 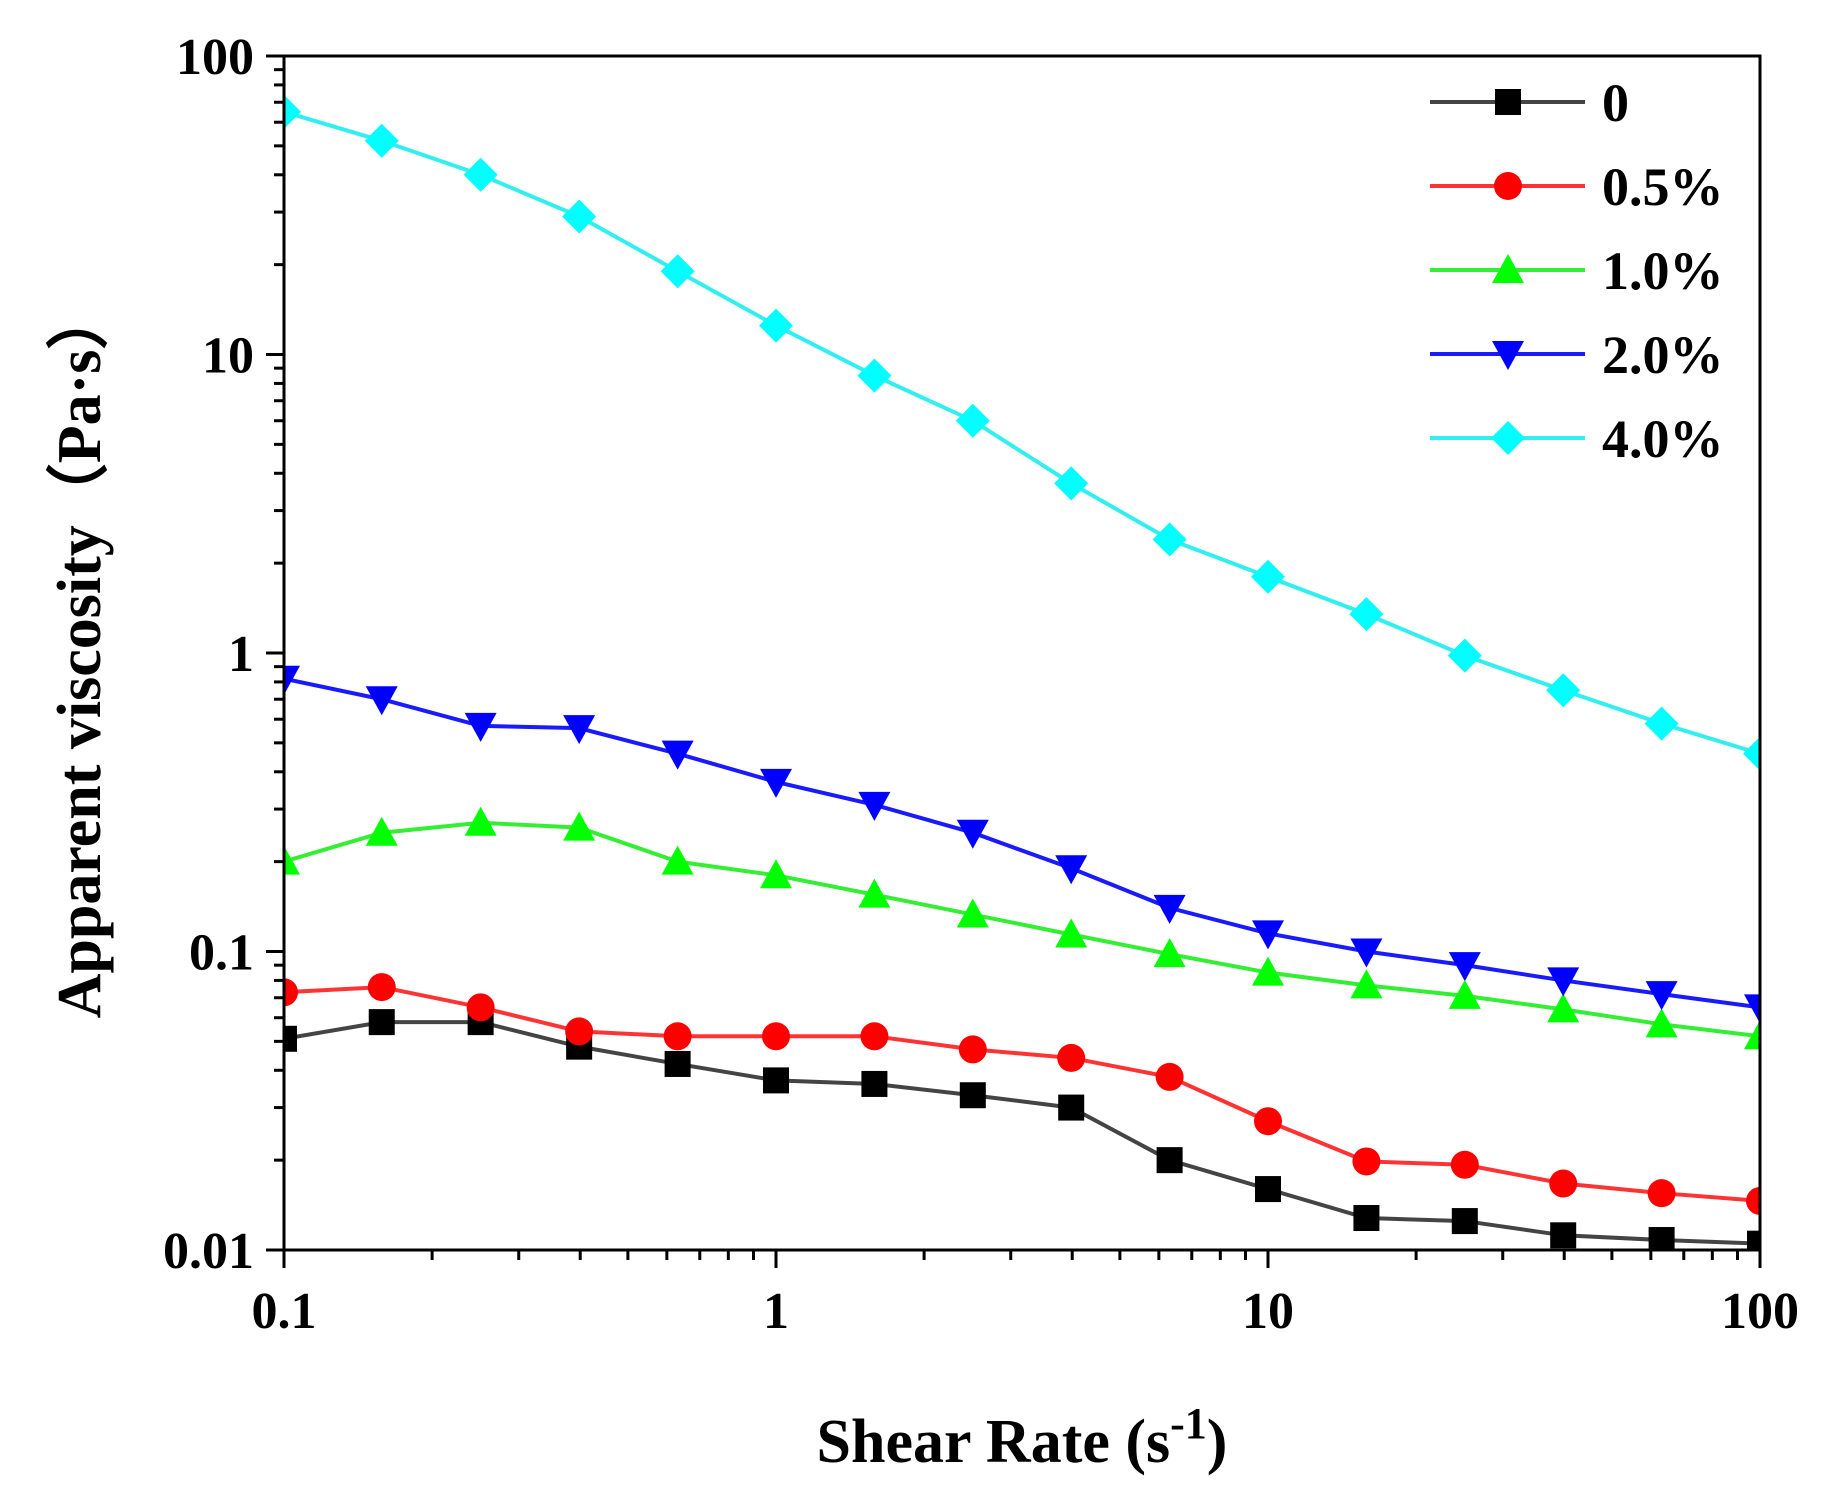 What do you see at coordinates (208, 1251) in the screenshot?
I see `y-tick-label: 0.01` at bounding box center [208, 1251].